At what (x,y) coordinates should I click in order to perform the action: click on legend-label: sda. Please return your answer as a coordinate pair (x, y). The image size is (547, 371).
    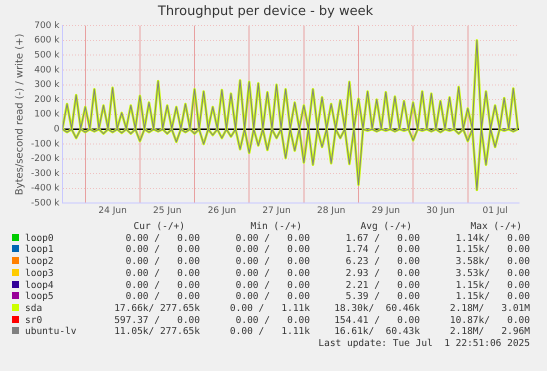
    Looking at the image, I should click on (34, 308).